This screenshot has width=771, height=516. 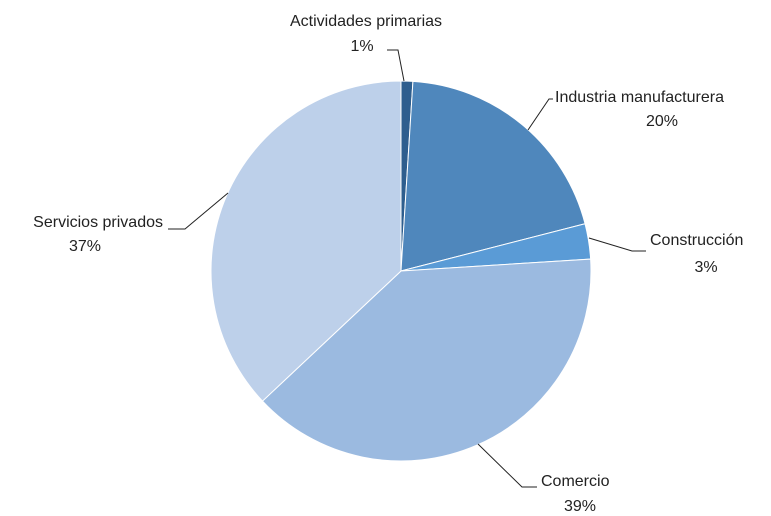 I want to click on slice-value-label: 3%, so click(x=705, y=267).